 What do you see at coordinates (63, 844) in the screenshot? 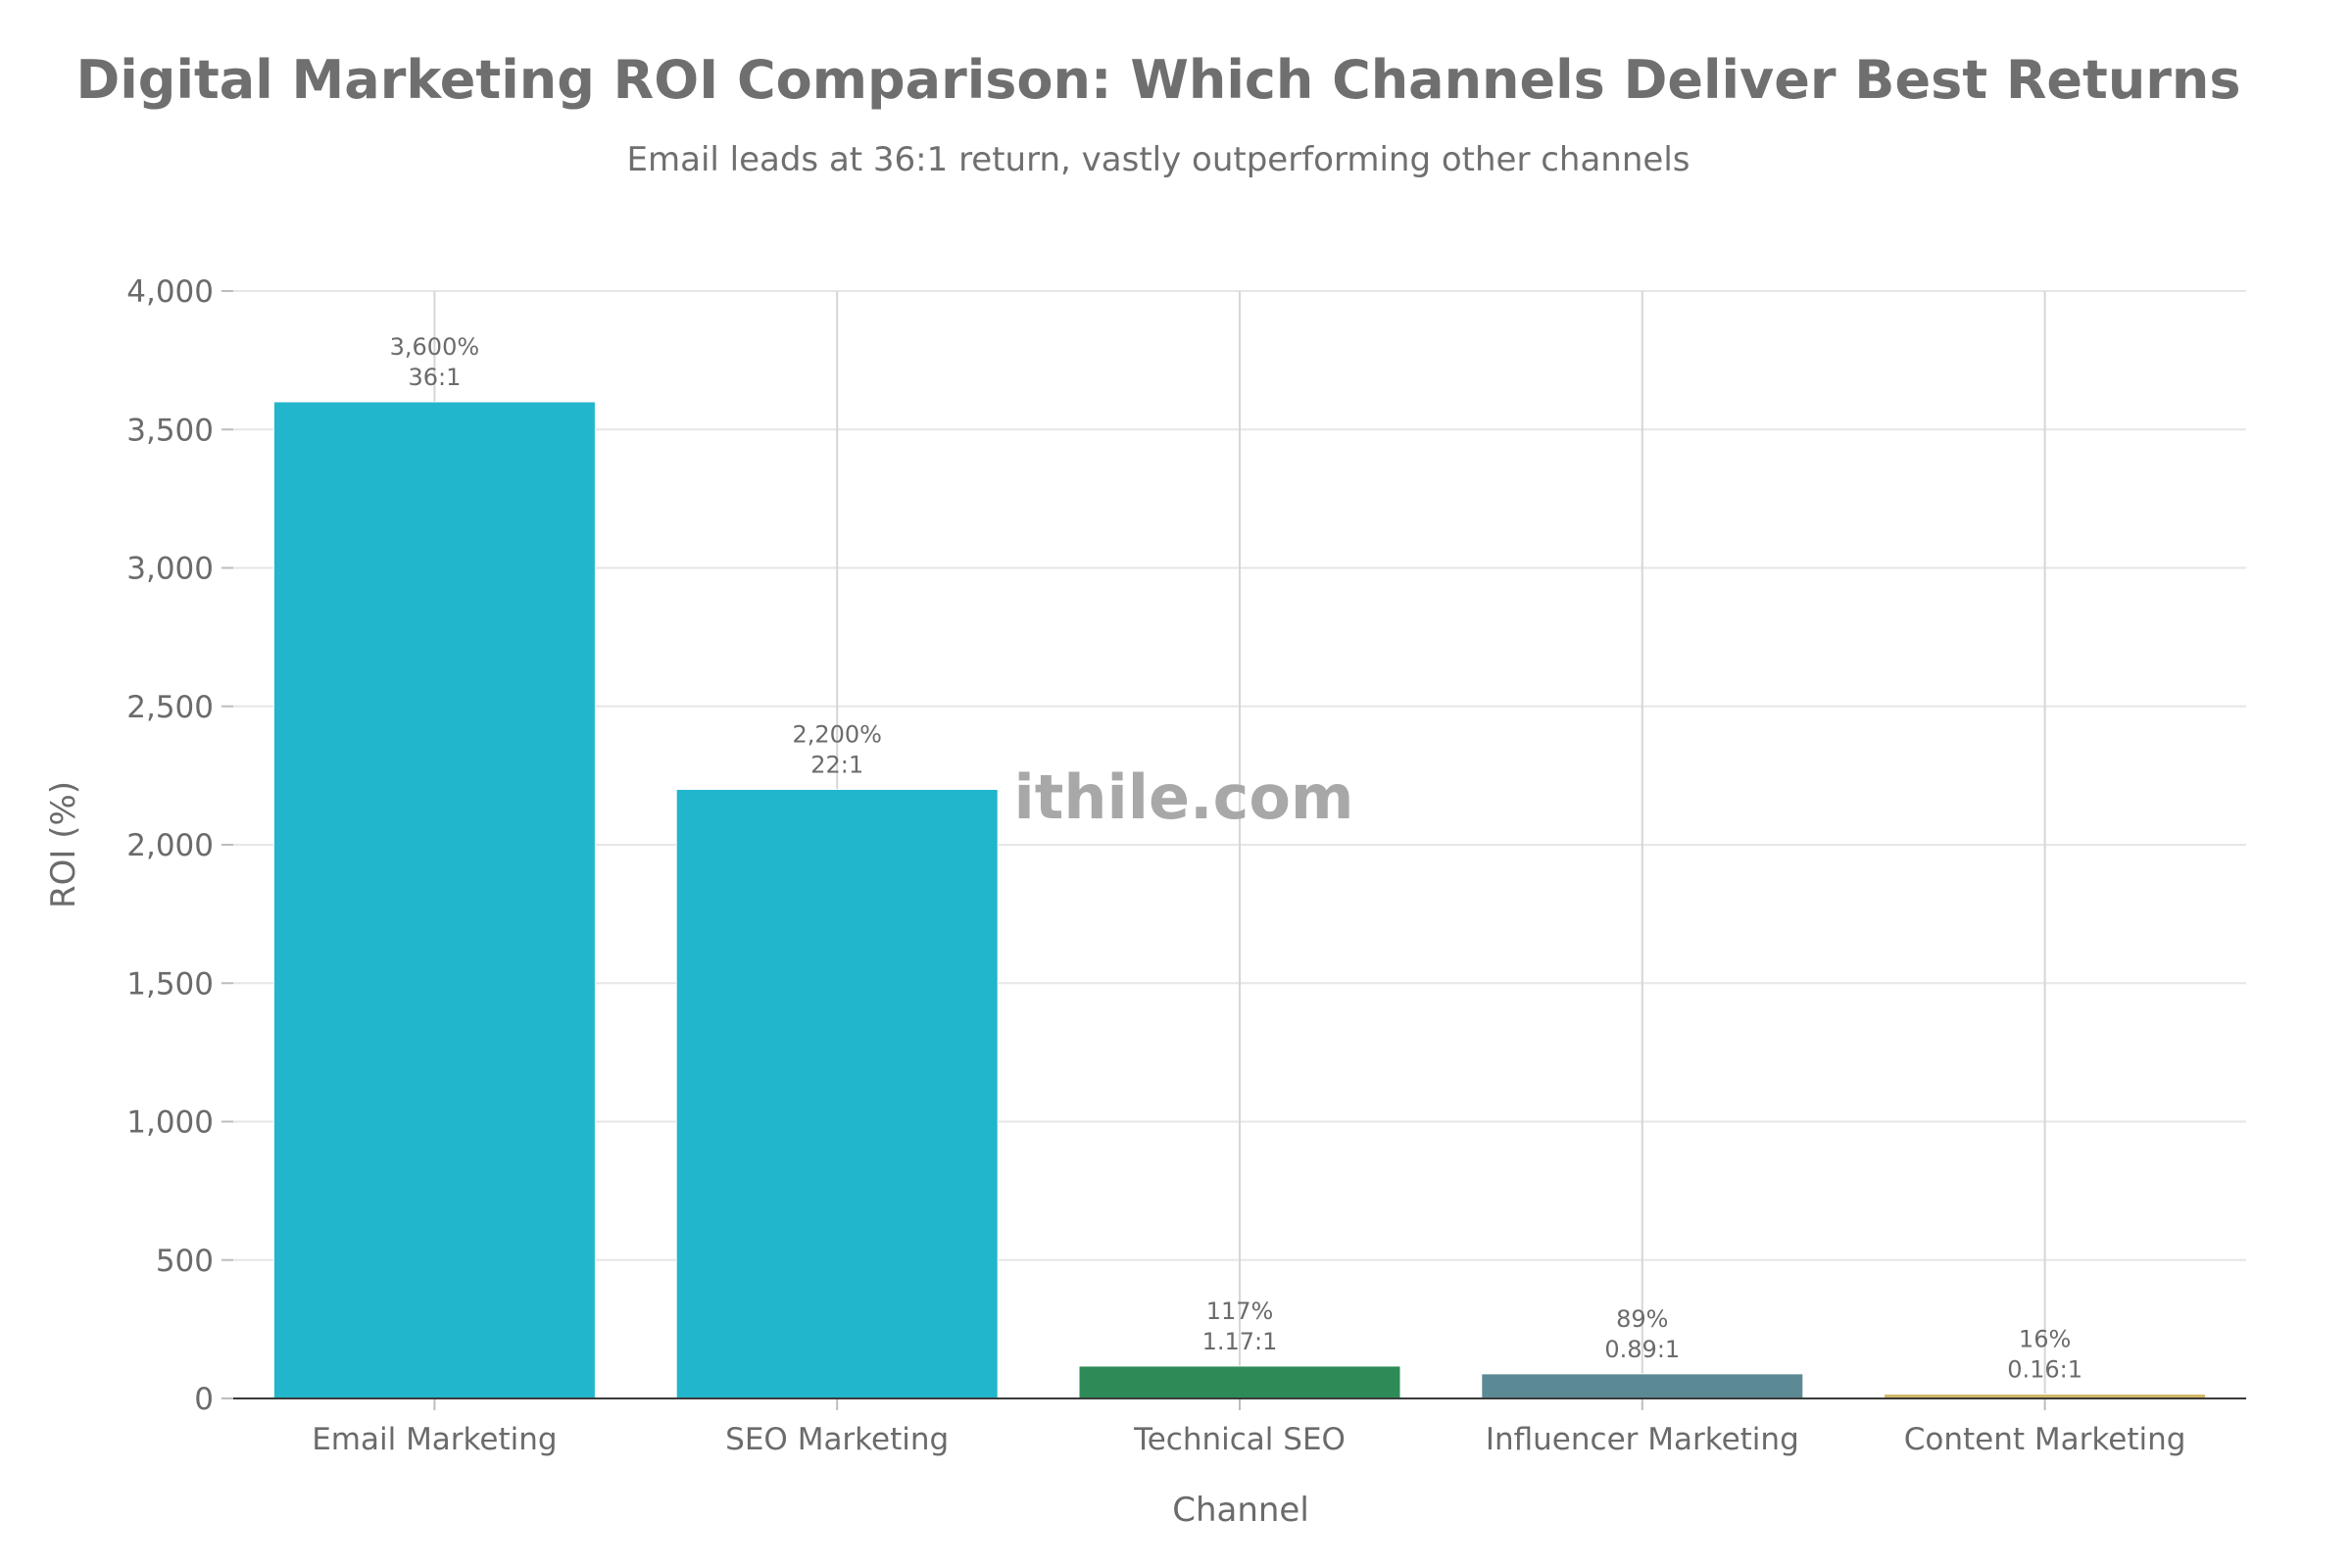
I see `y-axis-title: ROI (%)` at bounding box center [63, 844].